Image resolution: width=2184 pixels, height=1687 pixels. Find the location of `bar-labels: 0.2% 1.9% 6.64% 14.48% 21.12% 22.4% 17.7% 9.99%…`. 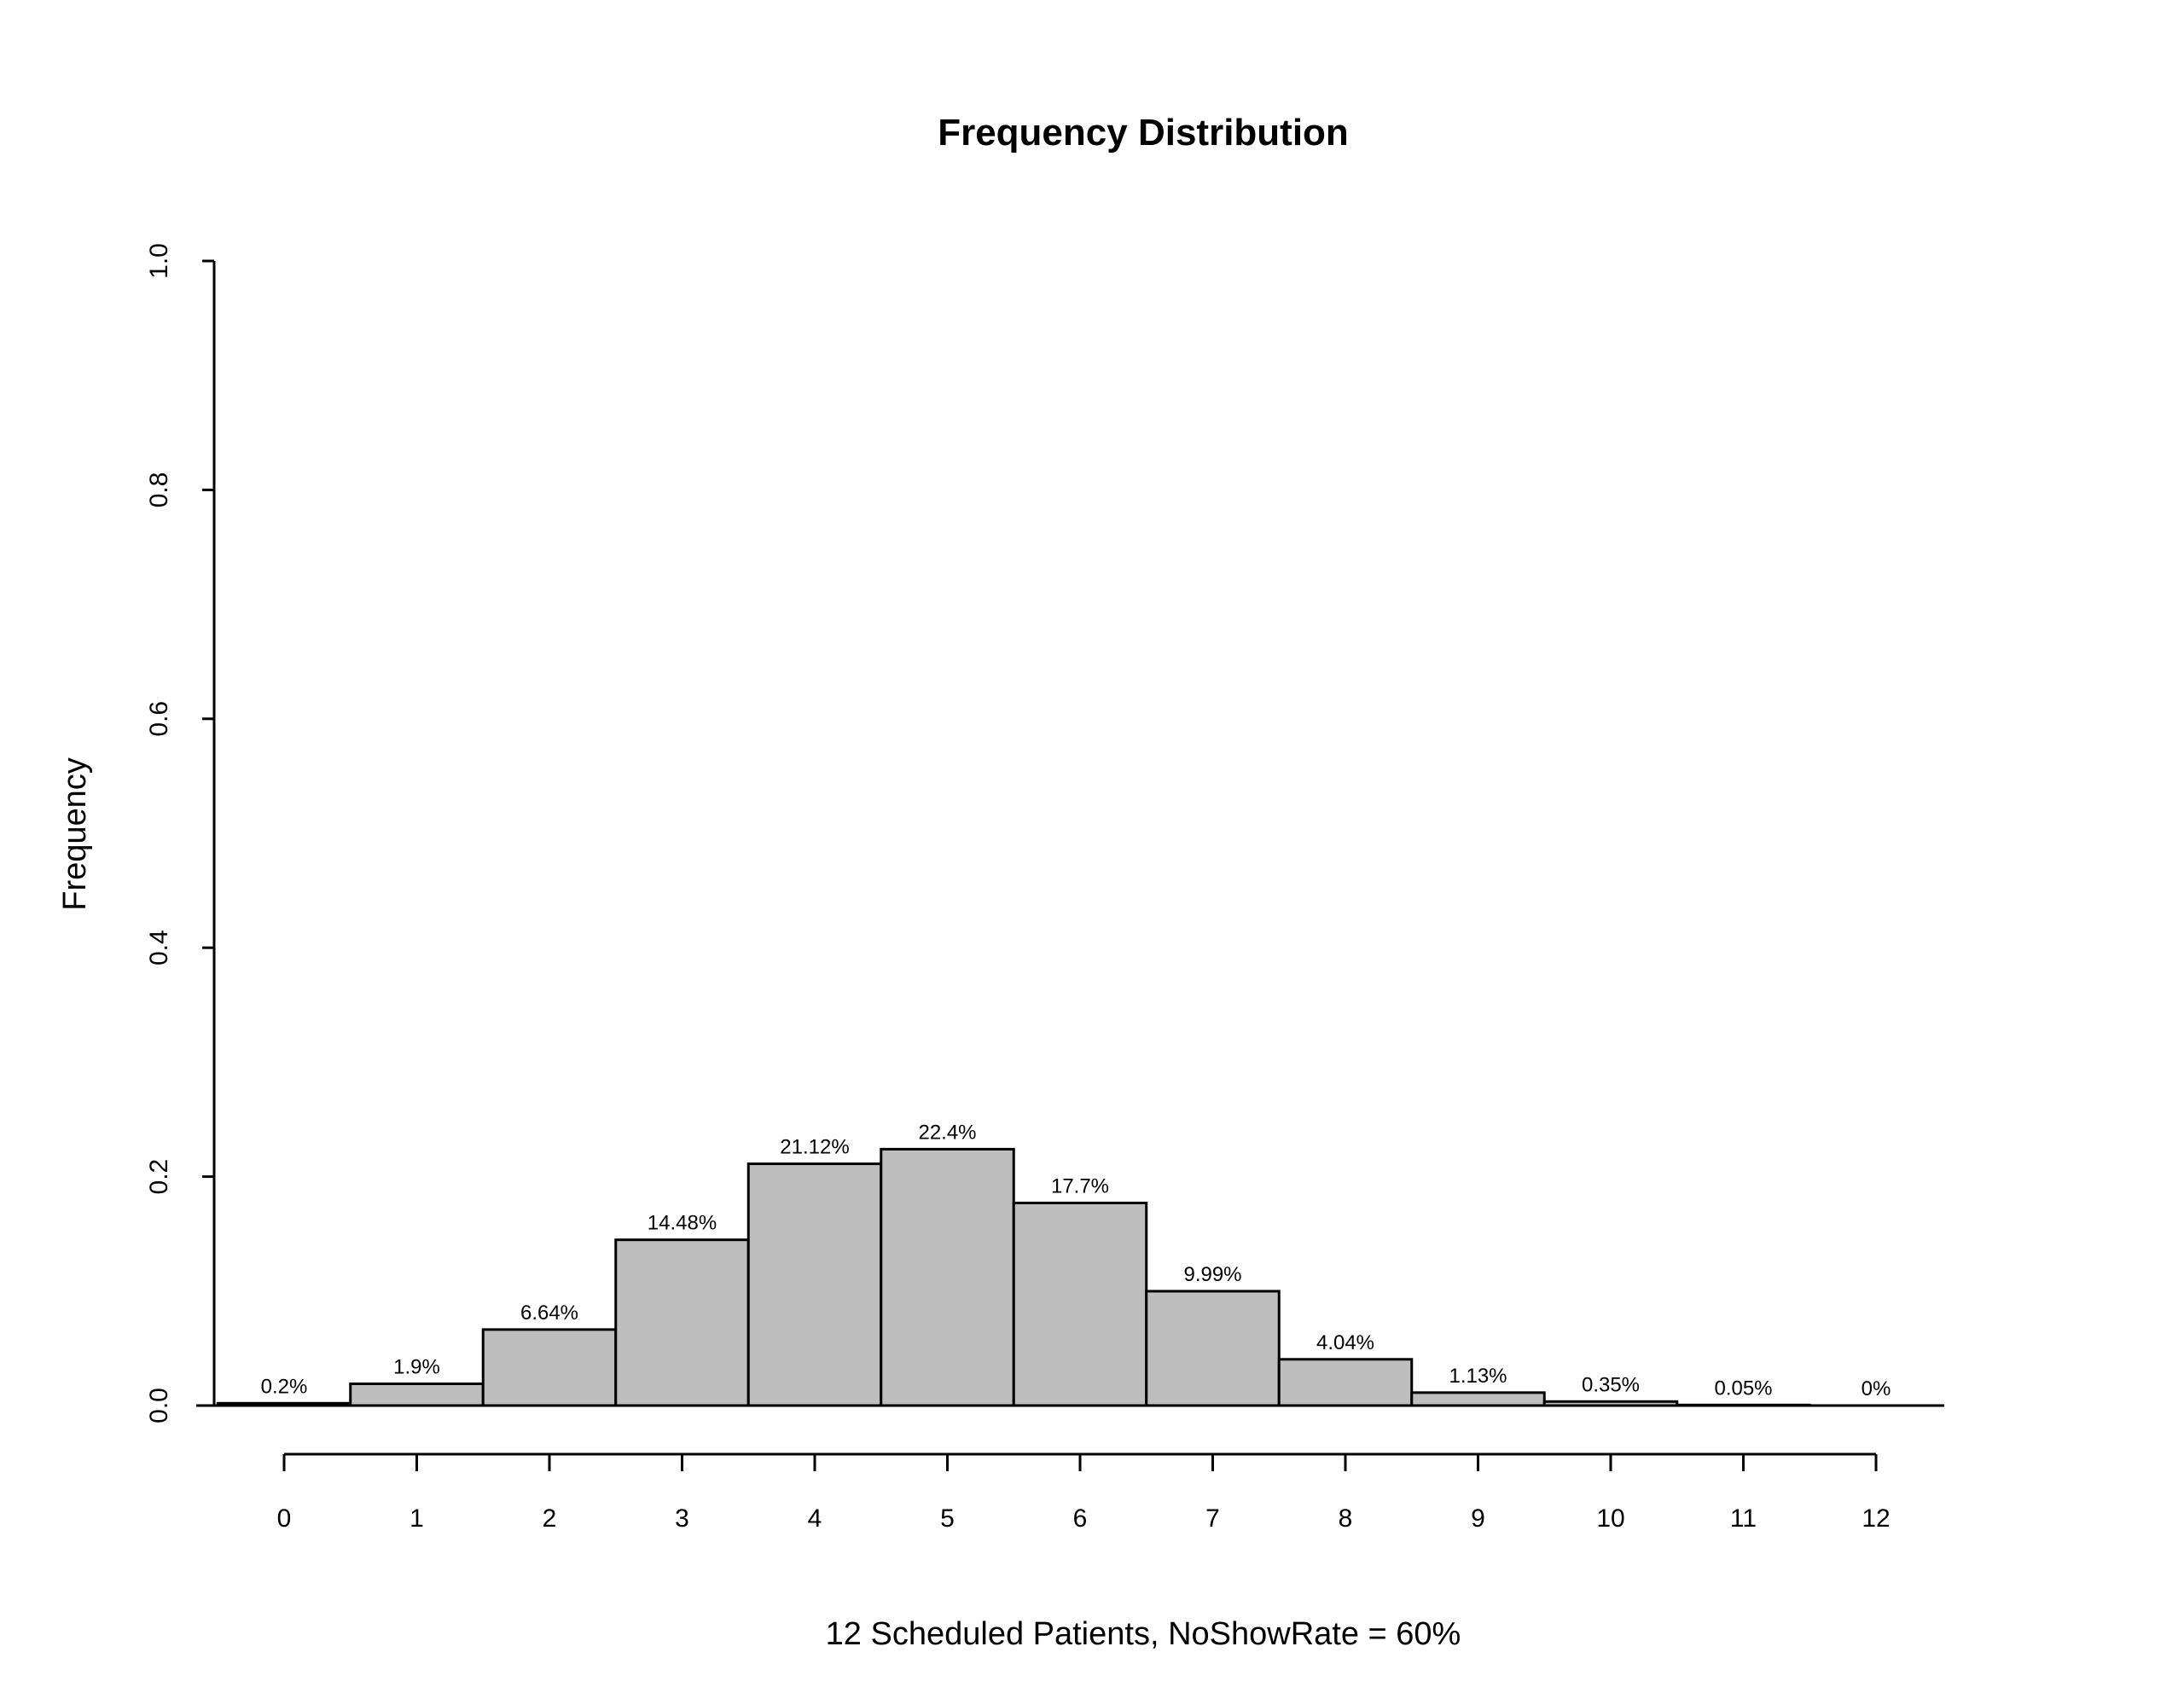

bar-labels: 0.2% 1.9% 6.64% 14.48% 21.12% 22.4% 17.7% 9.99%… is located at coordinates (1076, 1261).